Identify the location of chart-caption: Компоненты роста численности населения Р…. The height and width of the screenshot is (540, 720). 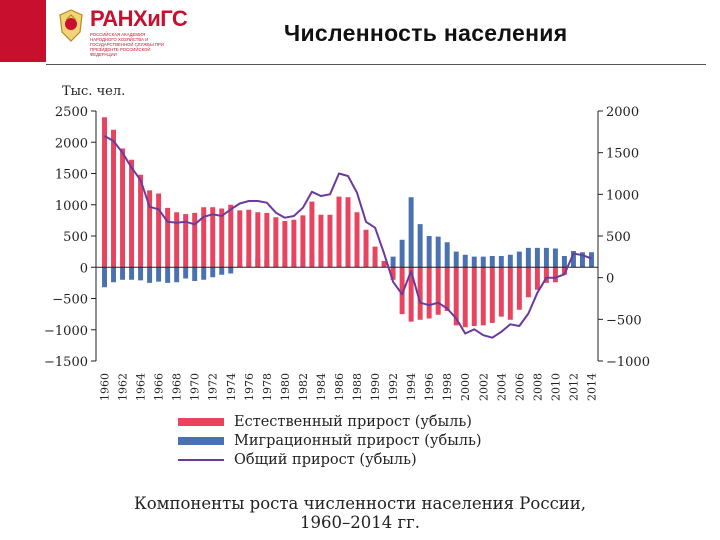
(360, 513).